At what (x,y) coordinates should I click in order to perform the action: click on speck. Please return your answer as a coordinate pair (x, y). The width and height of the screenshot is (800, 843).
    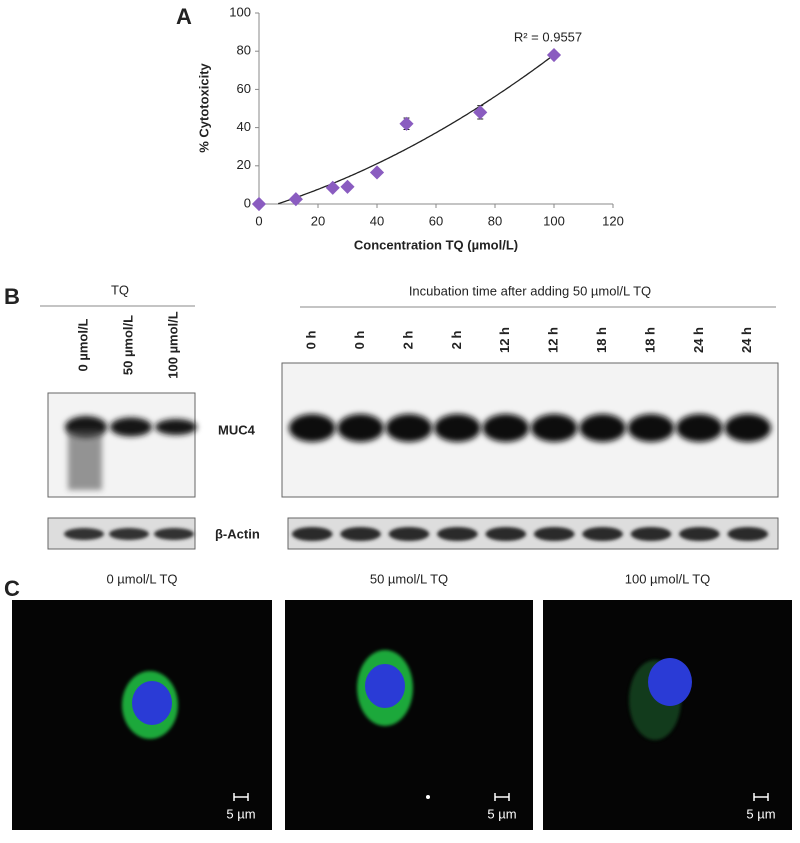
    Looking at the image, I should click on (428, 797).